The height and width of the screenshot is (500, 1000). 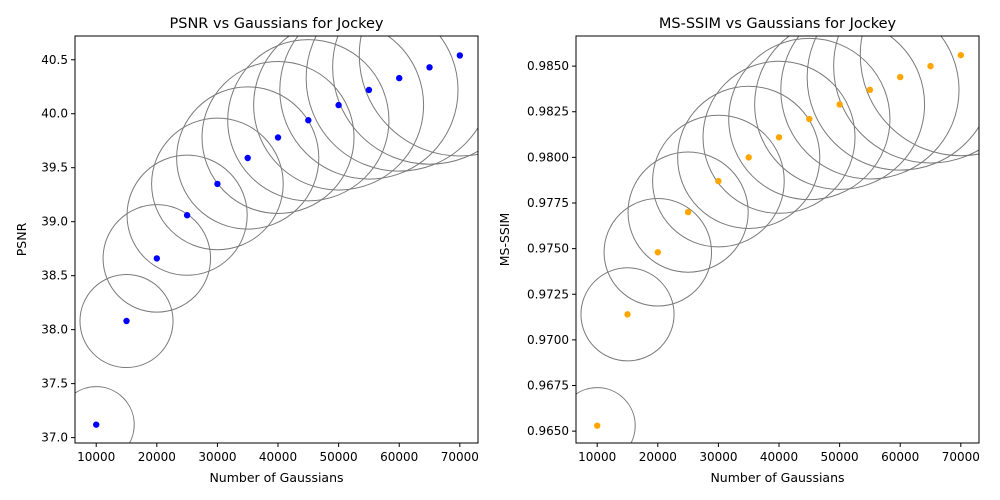 What do you see at coordinates (460, 457) in the screenshot?
I see `psnr-x-tick-label: 70000` at bounding box center [460, 457].